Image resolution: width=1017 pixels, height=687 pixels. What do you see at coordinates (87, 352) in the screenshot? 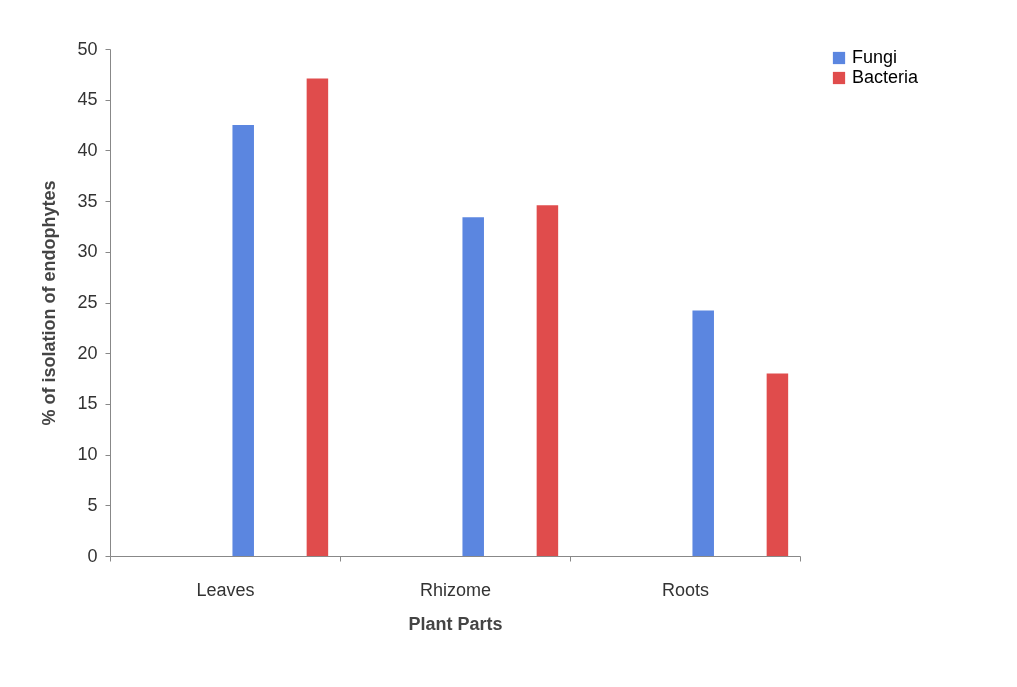
I see `y-tick-label: 20` at bounding box center [87, 352].